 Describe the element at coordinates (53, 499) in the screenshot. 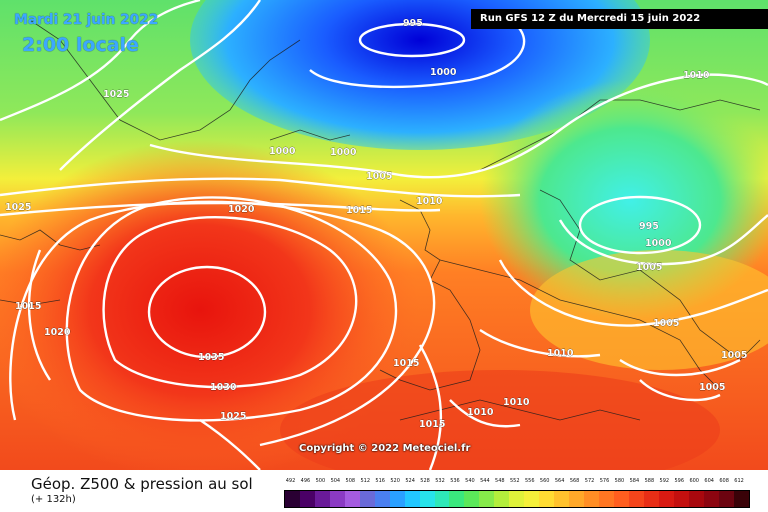

I see `legend-lead-time: (+ 132h)` at that location.